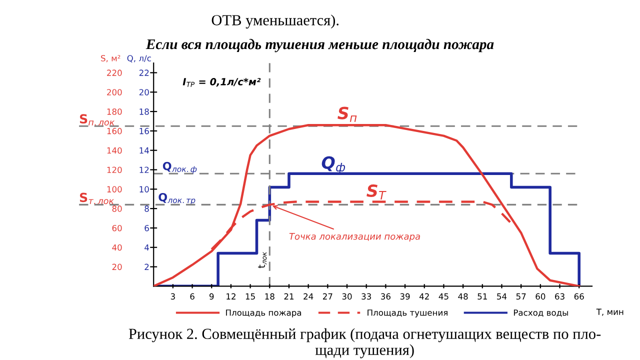 The image size is (640, 360). Describe the element at coordinates (579, 296) in the screenshot. I see `x-tick-label: 66` at that location.